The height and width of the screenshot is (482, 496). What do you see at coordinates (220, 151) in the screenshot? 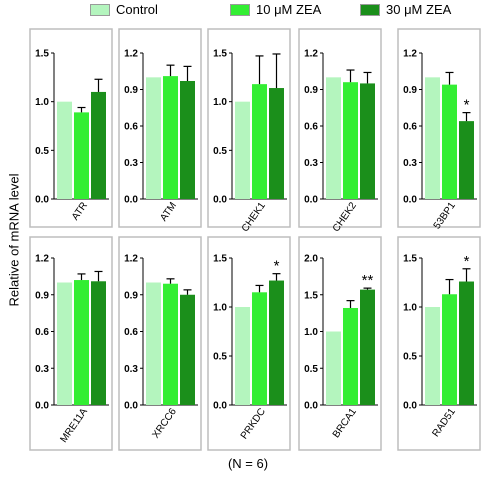
I see `y-tick-label-chek1: 0.5` at bounding box center [220, 151].